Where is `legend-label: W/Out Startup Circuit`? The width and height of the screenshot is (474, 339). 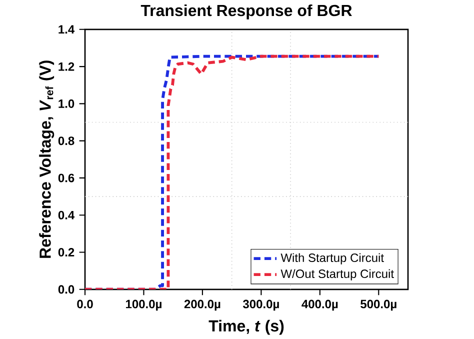
legend-label: W/Out Startup Circuit is located at coordinates (337, 274).